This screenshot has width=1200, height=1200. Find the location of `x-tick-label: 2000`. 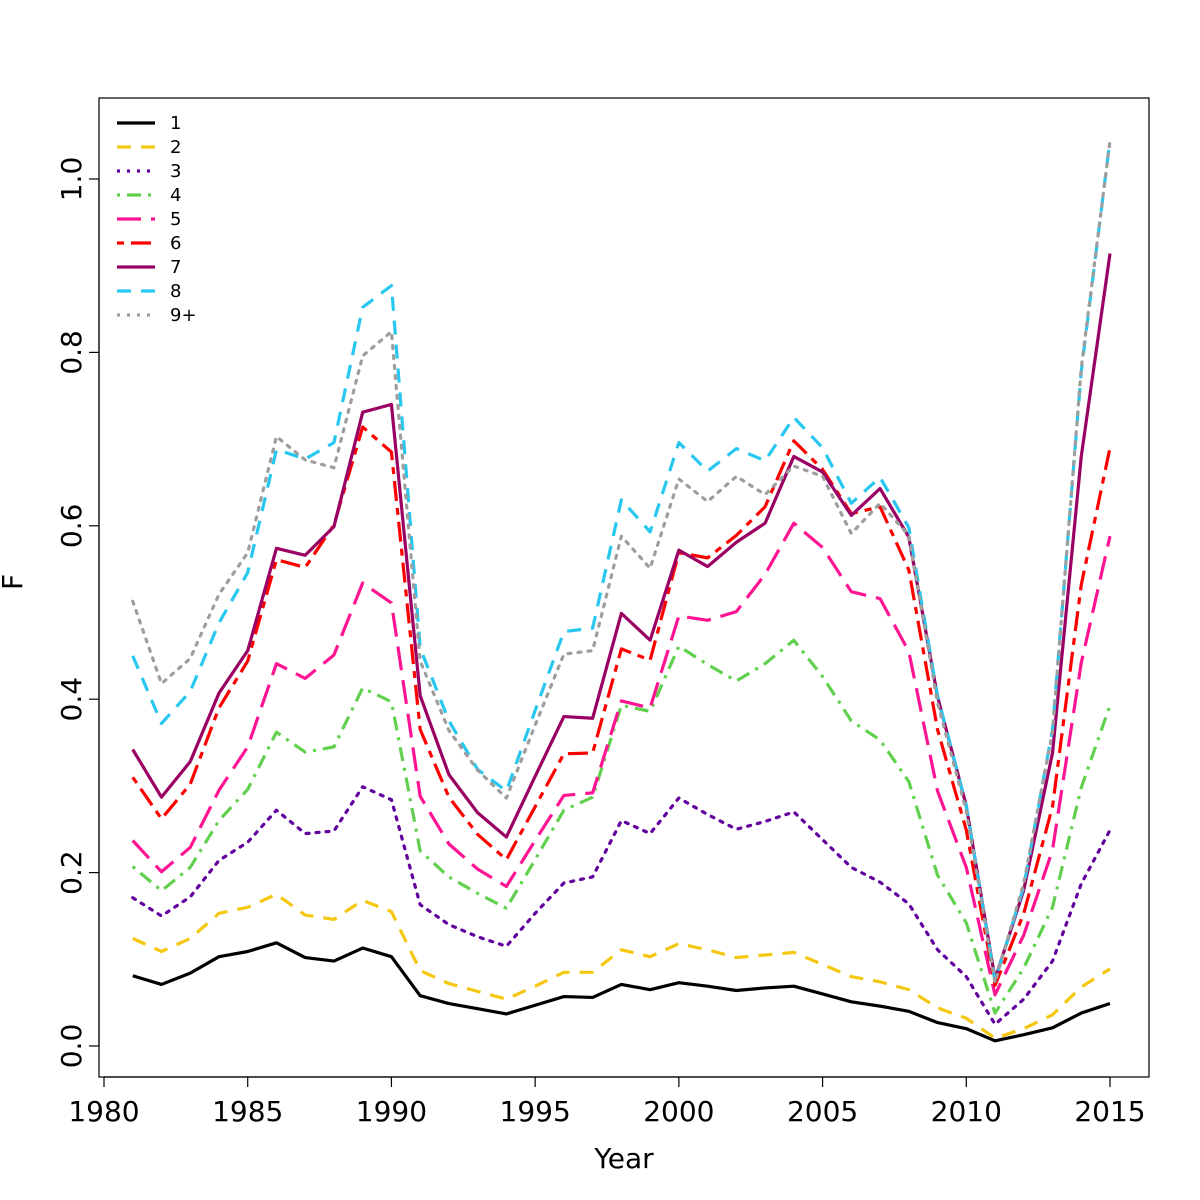

x-tick-label: 2000 is located at coordinates (678, 1111).